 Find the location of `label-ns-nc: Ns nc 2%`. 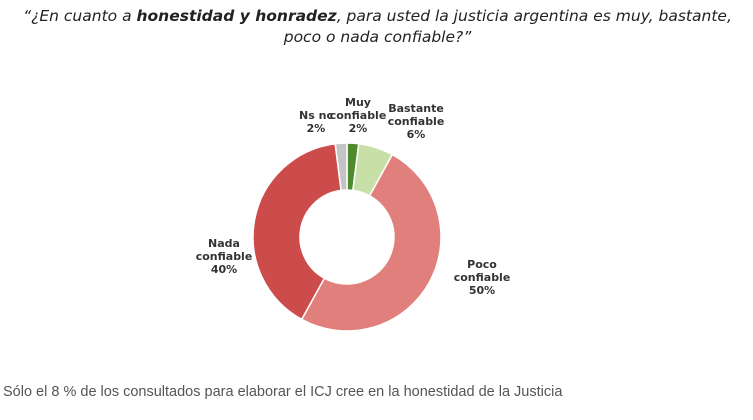

label-ns-nc: Ns nc 2% is located at coordinates (316, 122).